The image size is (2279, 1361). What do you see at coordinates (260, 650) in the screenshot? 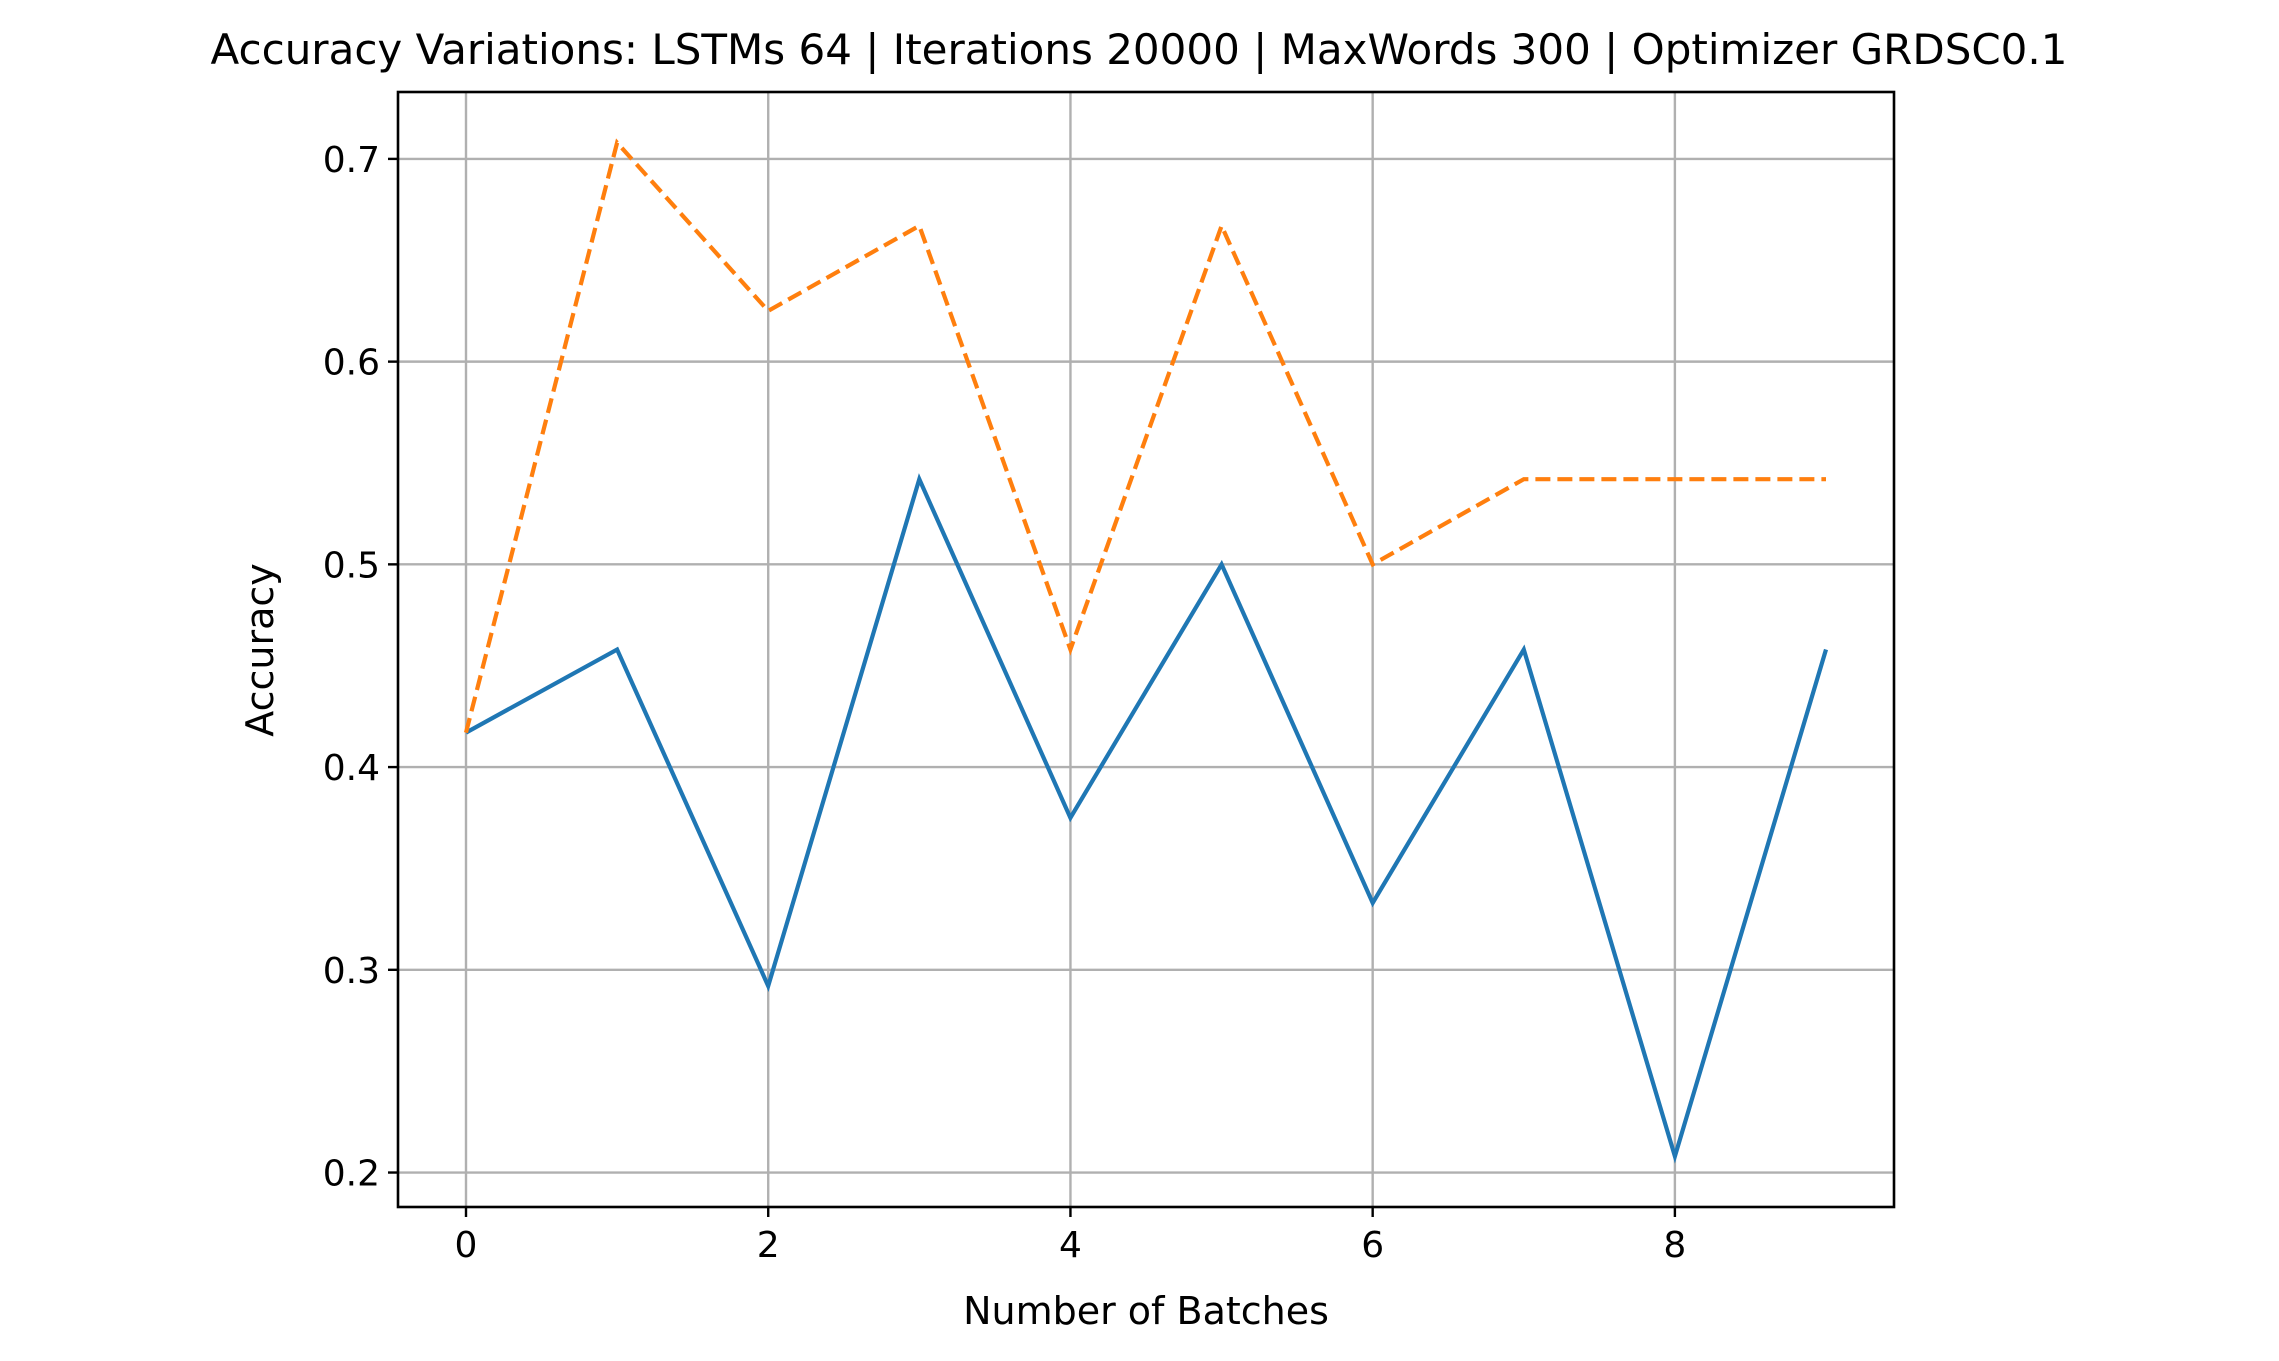
I see `y-axis-label: Accuracy` at bounding box center [260, 650].